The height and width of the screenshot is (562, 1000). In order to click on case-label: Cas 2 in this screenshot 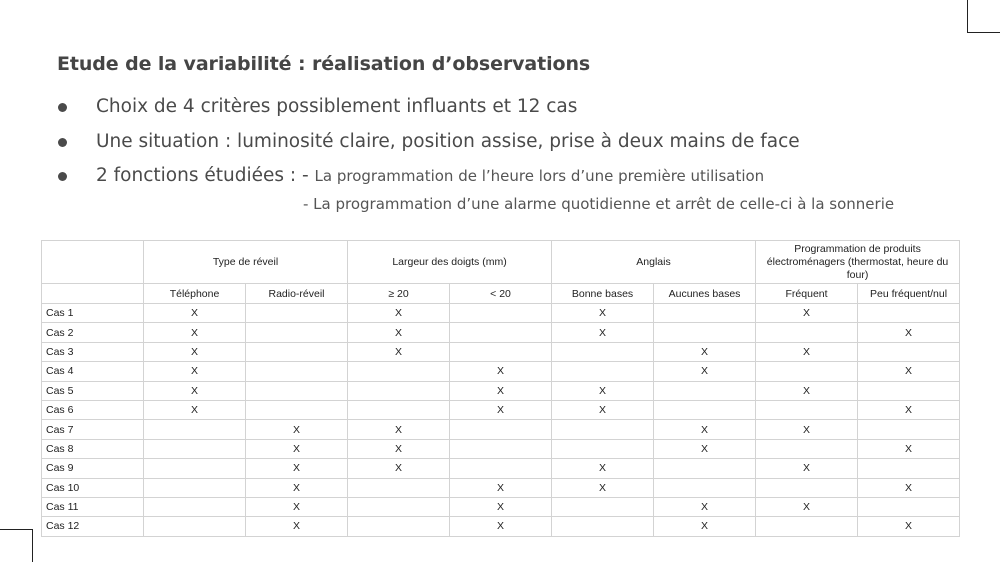, I will do `click(92, 332)`.